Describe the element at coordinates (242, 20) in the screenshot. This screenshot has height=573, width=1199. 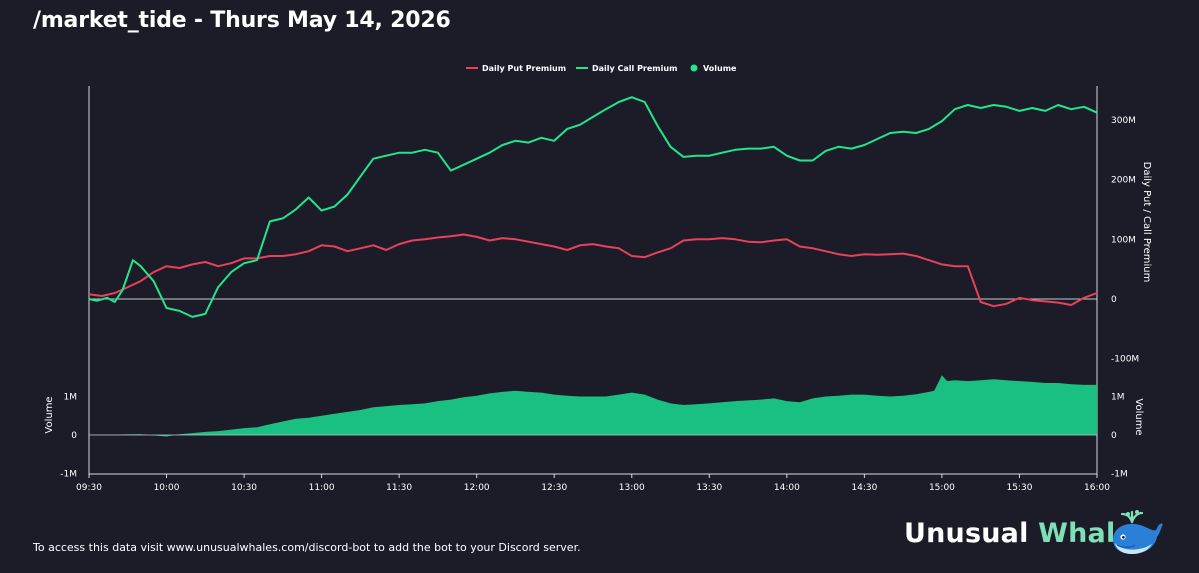
I see `page-title: /market_tide - Thurs May 14, 2026` at that location.